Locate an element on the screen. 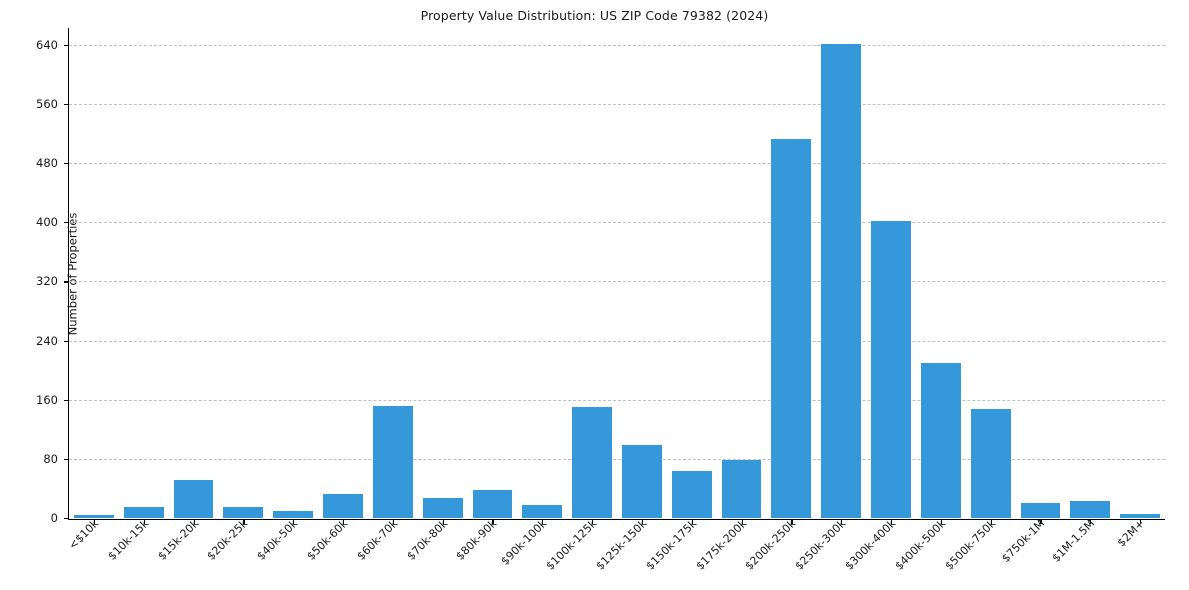 This screenshot has height=590, width=1189. x-tick-label: $50k-60k is located at coordinates (327, 540).